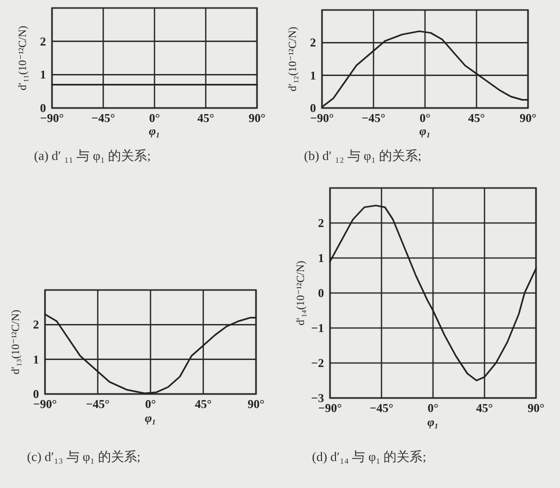 The image size is (560, 488). Describe the element at coordinates (301, 293) in the screenshot. I see `y-axis-title: d′₁₄(10⁻¹²C/N)` at that location.